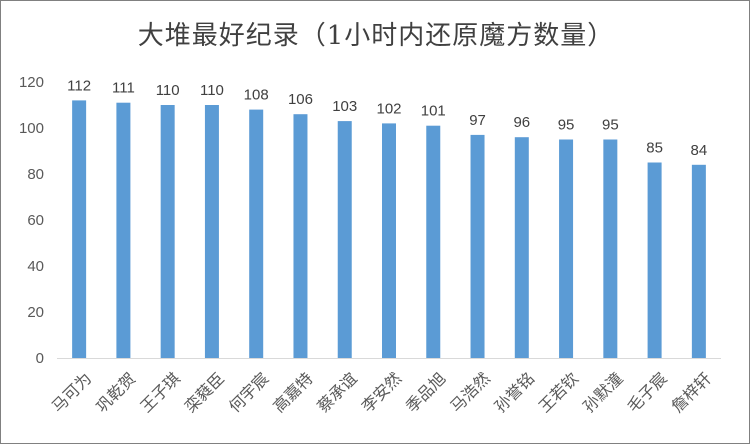  I want to click on x-tick-label: 栾蕤臣, so click(204, 392).